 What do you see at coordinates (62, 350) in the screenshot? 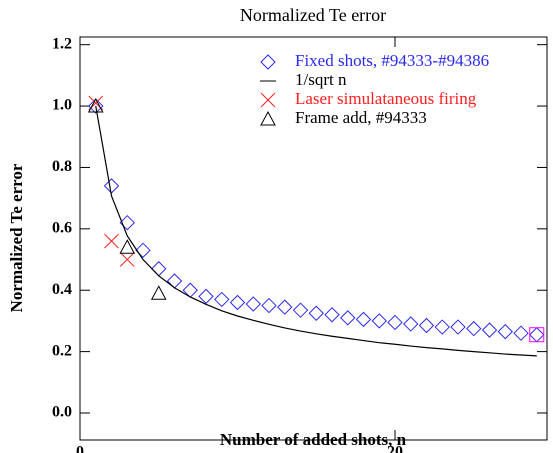
I see `y-tick-label: 0.2` at bounding box center [62, 350].